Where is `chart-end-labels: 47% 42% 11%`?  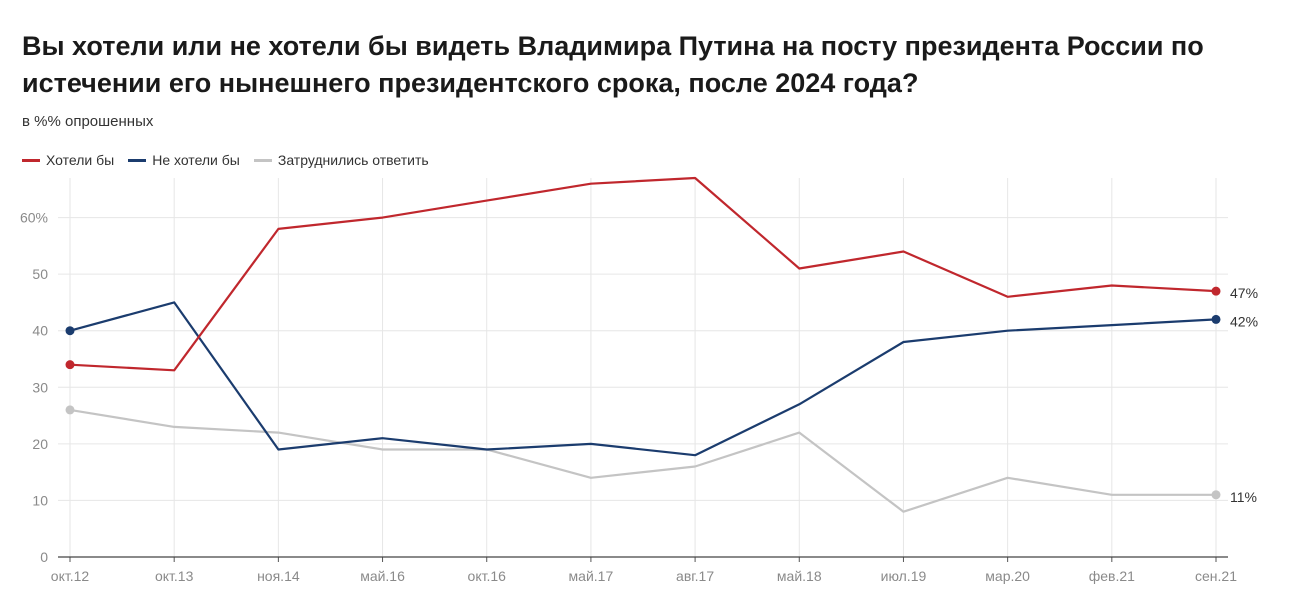 chart-end-labels: 47% 42% 11% is located at coordinates (1244, 395).